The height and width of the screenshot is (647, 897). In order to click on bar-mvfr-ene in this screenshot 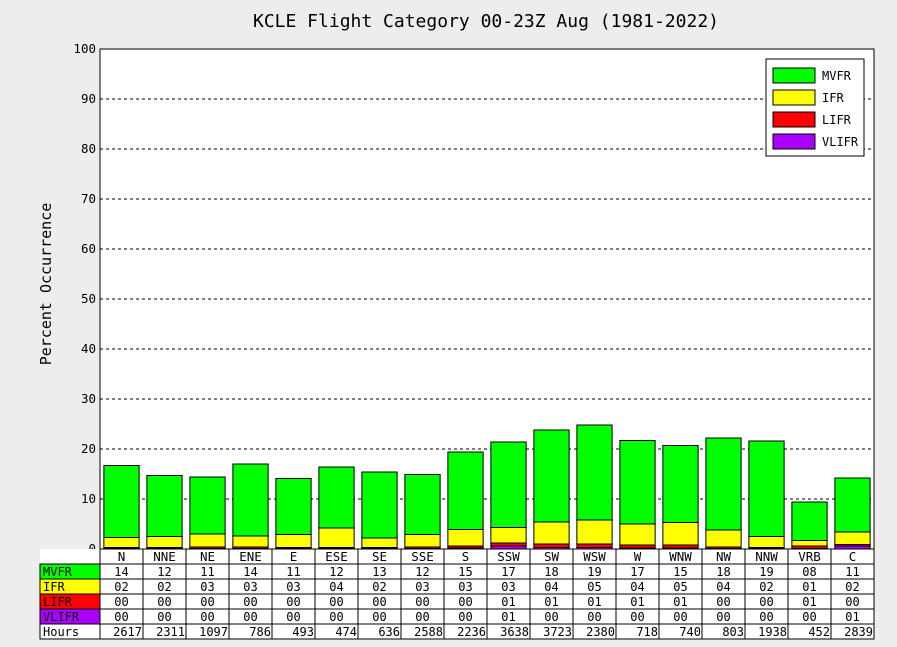, I will do `click(250, 500)`.